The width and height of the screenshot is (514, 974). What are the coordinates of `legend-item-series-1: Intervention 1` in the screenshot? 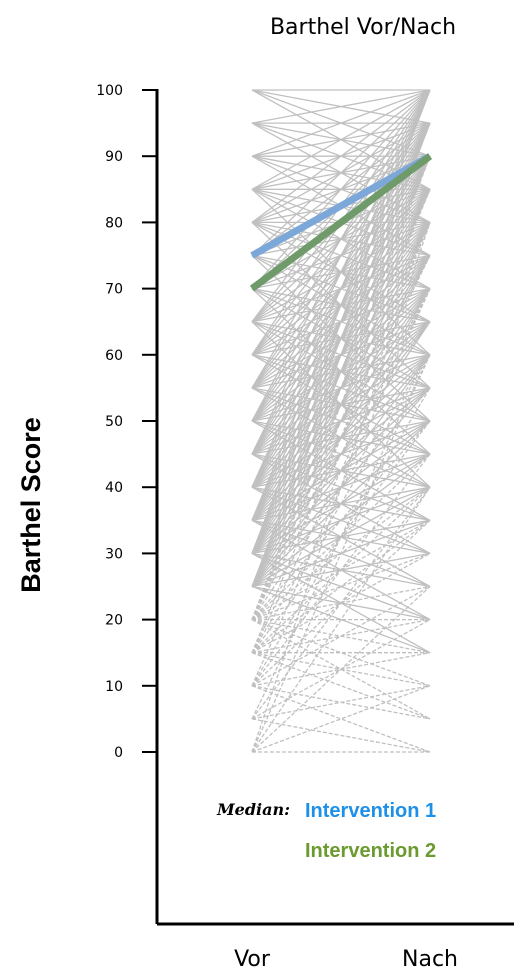 It's located at (370, 811).